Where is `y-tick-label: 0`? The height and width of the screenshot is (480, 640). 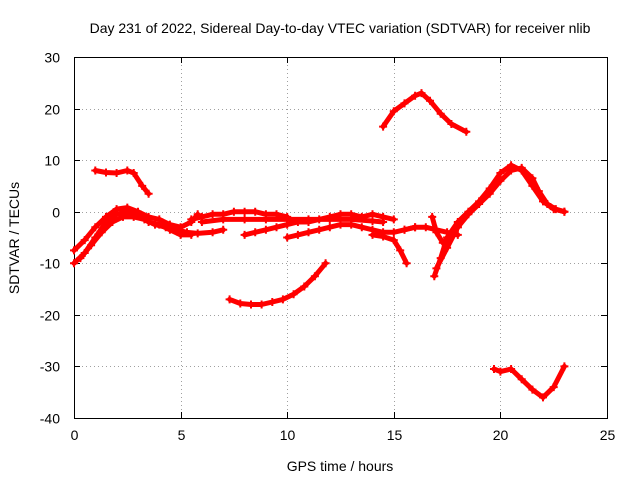
y-tick-label: 0 is located at coordinates (56, 213).